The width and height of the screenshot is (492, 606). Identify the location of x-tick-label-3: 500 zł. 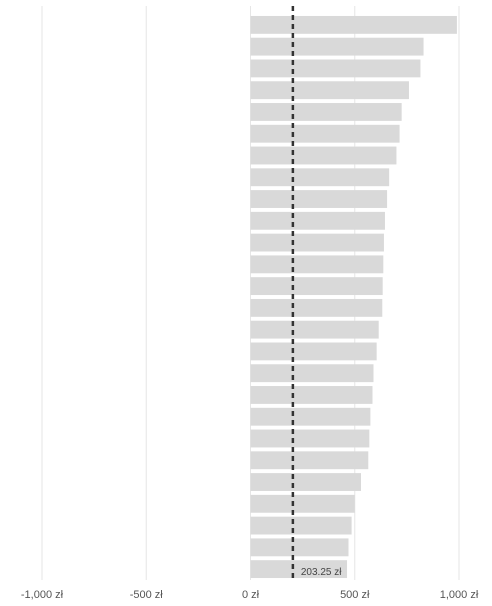
(355, 595).